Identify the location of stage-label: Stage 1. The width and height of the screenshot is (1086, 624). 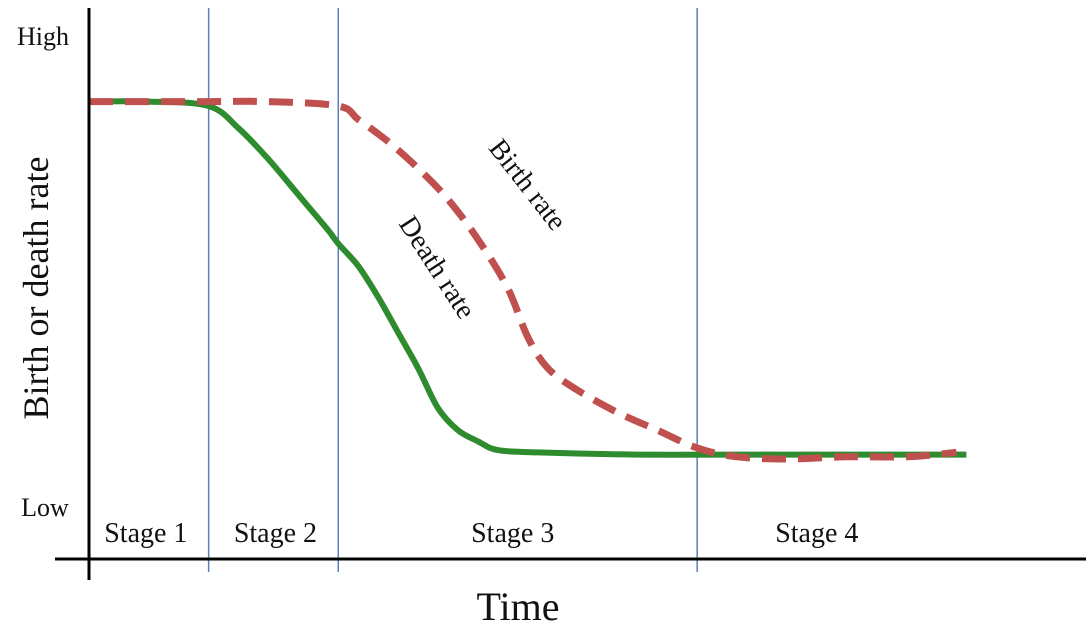
(145, 533).